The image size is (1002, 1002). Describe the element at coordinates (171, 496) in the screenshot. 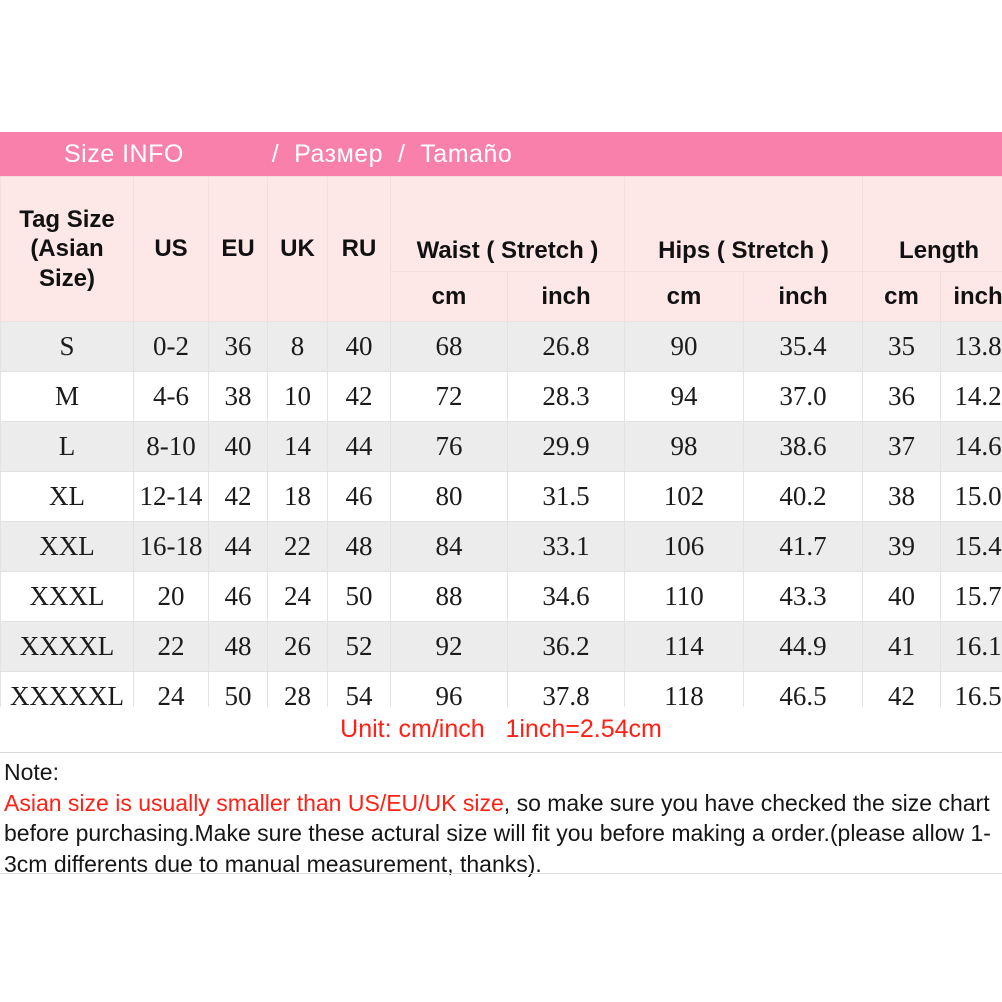

I see `cell-us: 12-14` at that location.